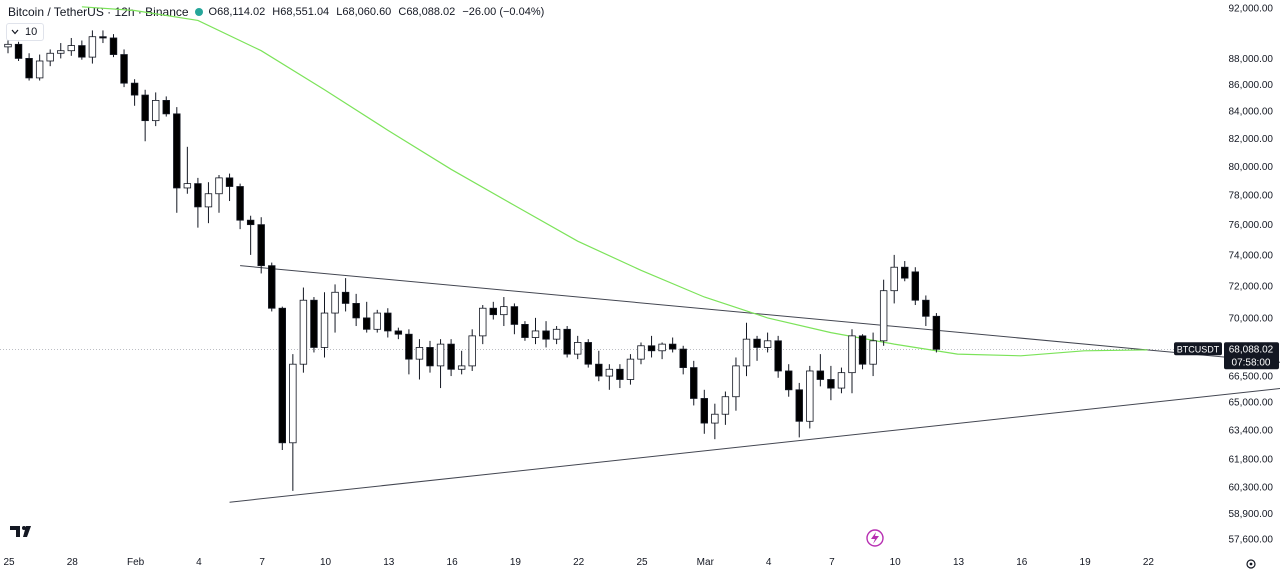  I want to click on symbol-title: Bitcoin / TetherUS · 12h · Binance, so click(98, 12).